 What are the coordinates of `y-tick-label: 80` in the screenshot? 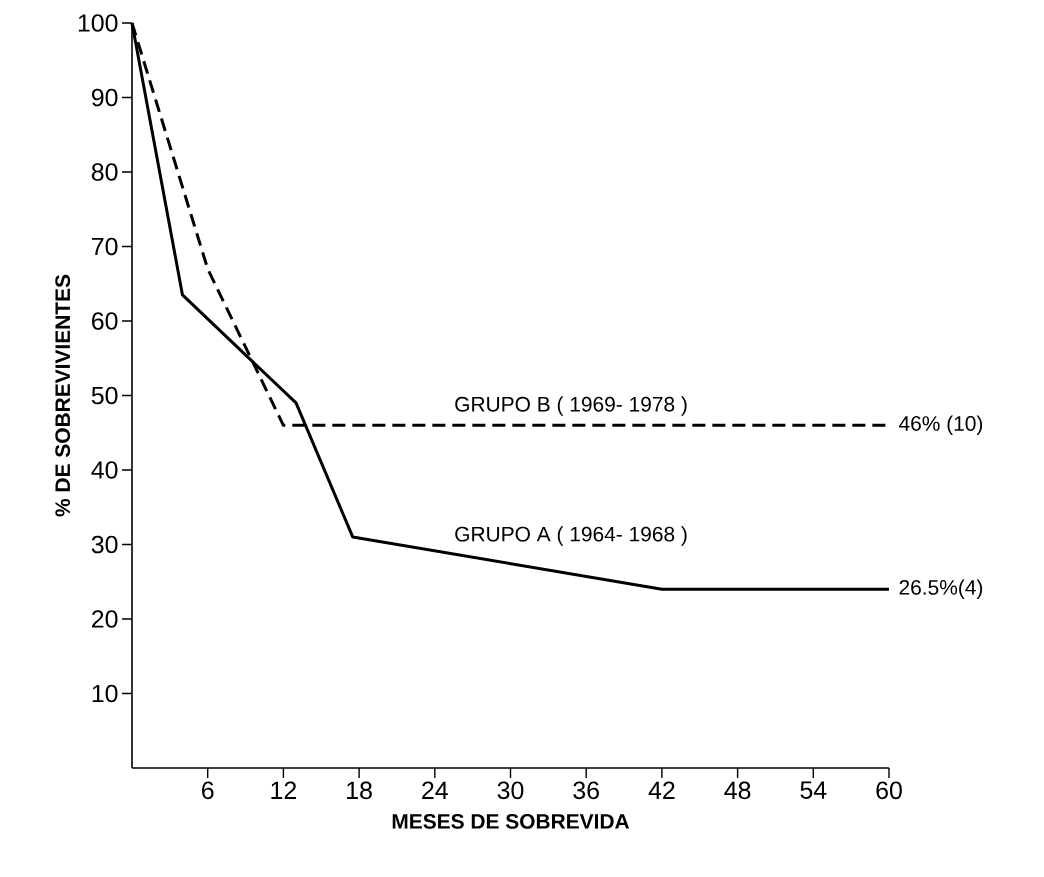 It's located at (104, 172).